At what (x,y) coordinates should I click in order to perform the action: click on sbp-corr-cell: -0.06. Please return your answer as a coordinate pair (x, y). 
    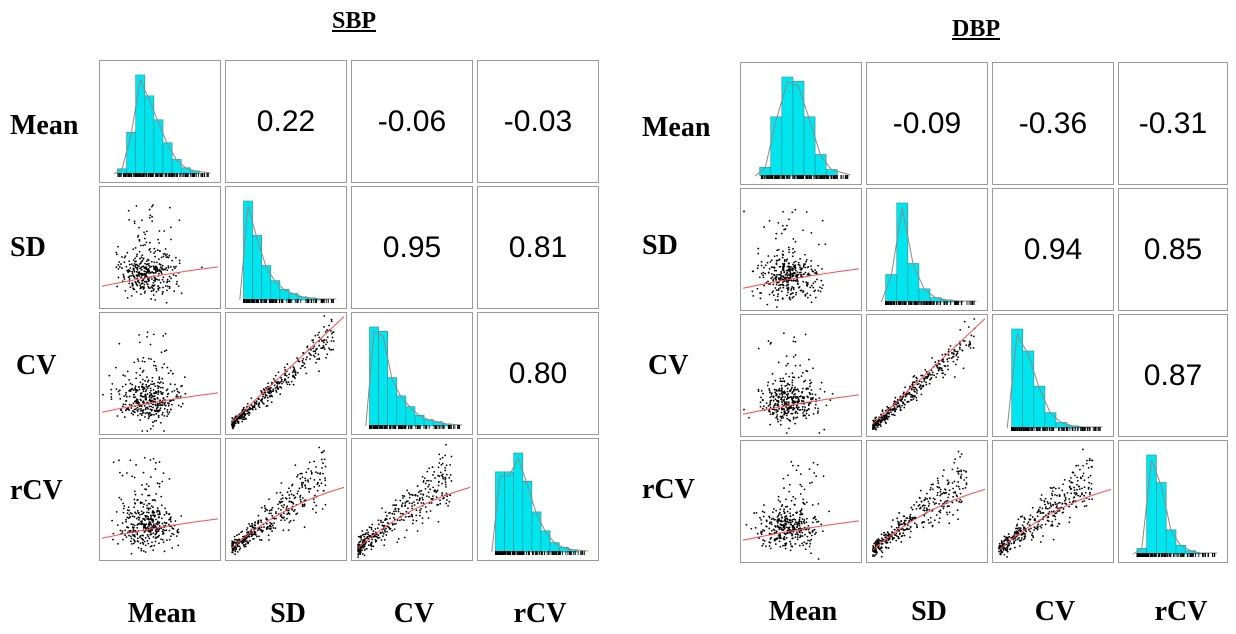
    Looking at the image, I should click on (412, 121).